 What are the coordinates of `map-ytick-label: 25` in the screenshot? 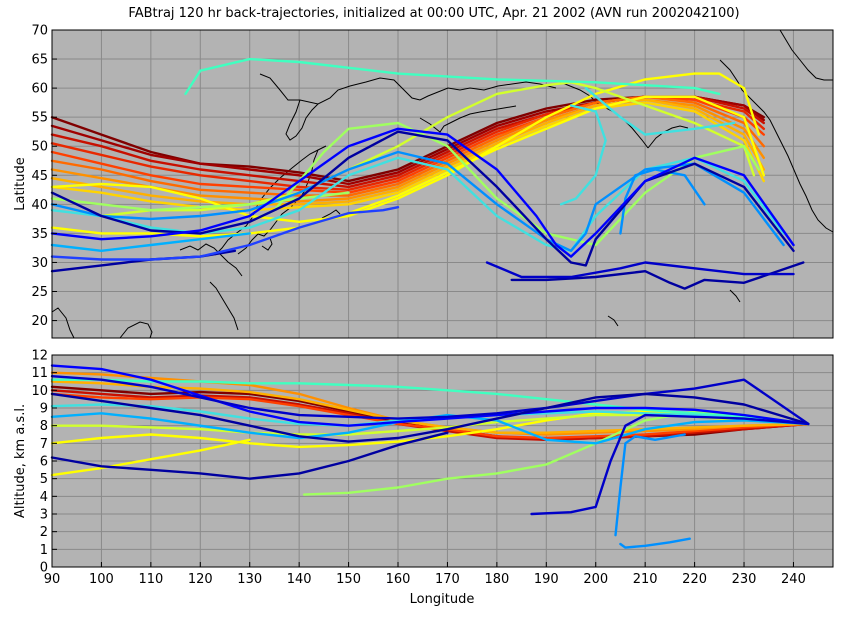 It's located at (39, 292).